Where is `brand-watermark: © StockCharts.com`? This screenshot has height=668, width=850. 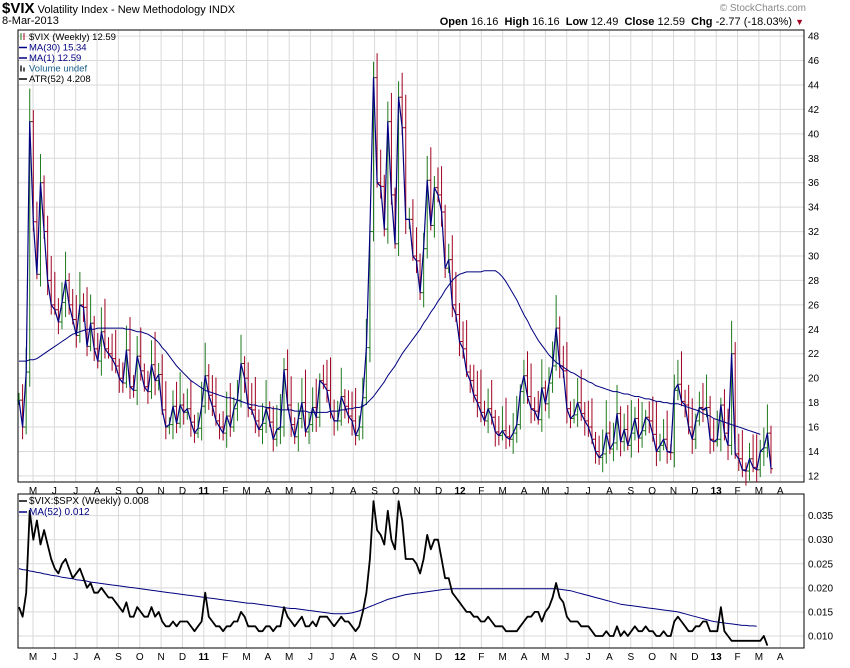 brand-watermark: © StockCharts.com is located at coordinates (762, 8).